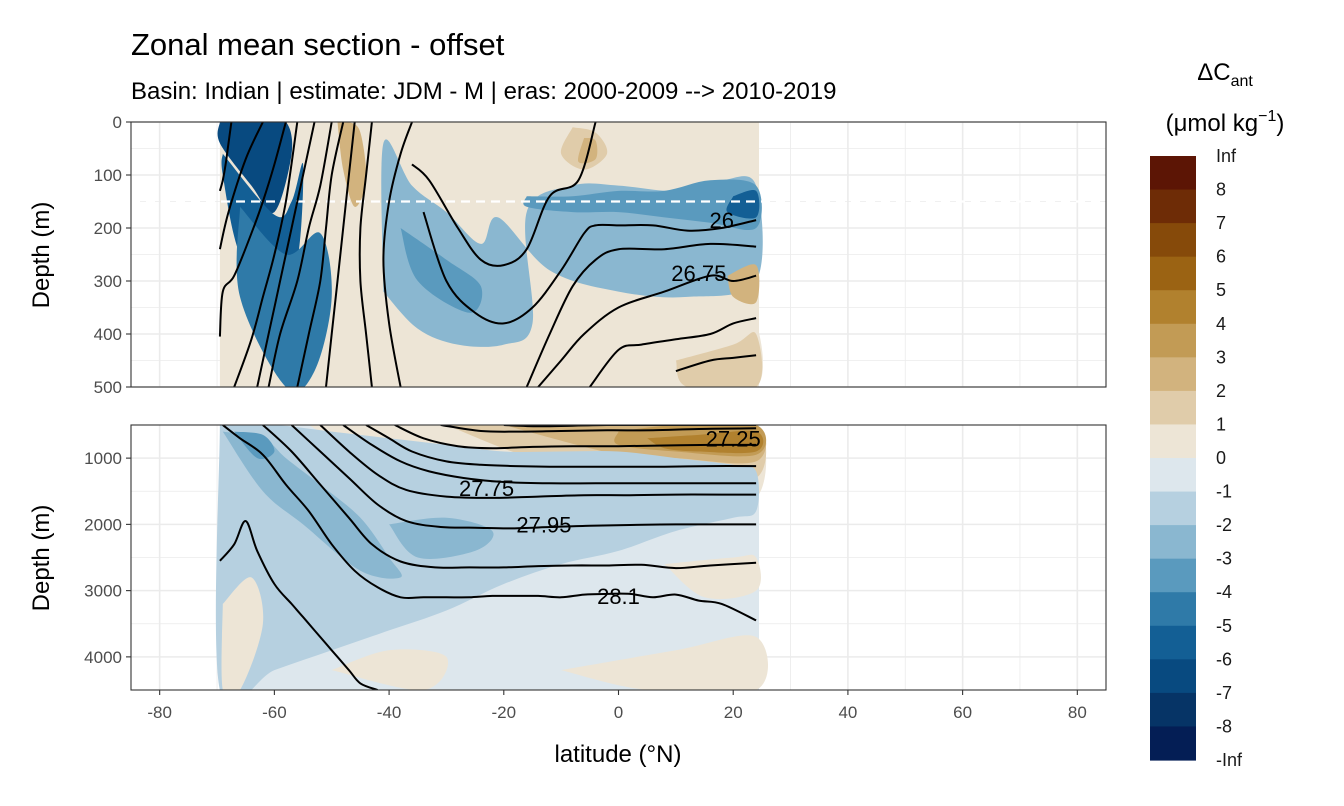  What do you see at coordinates (103, 657) in the screenshot?
I see `y-tick-label: 4000` at bounding box center [103, 657].